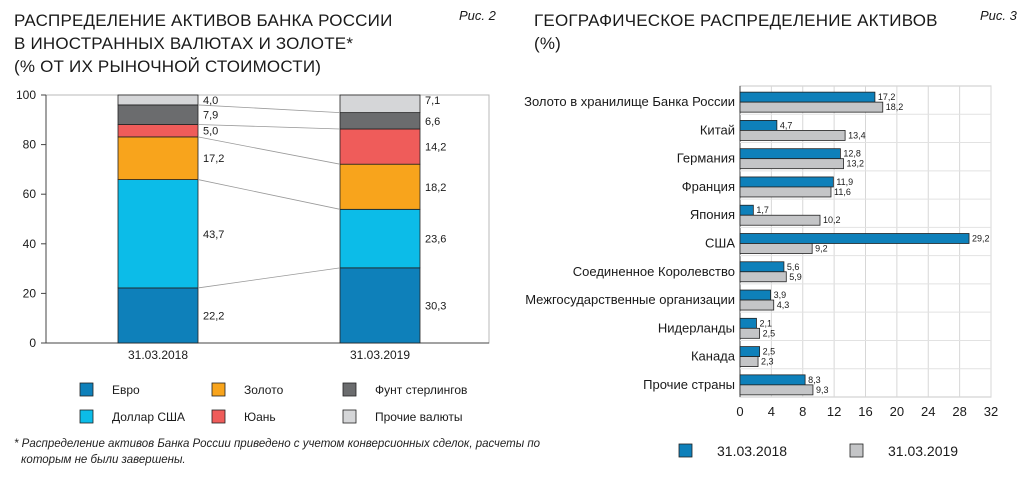 This screenshot has height=479, width=1027. What do you see at coordinates (865, 411) in the screenshot?
I see `x-tick-label: 16` at bounding box center [865, 411].